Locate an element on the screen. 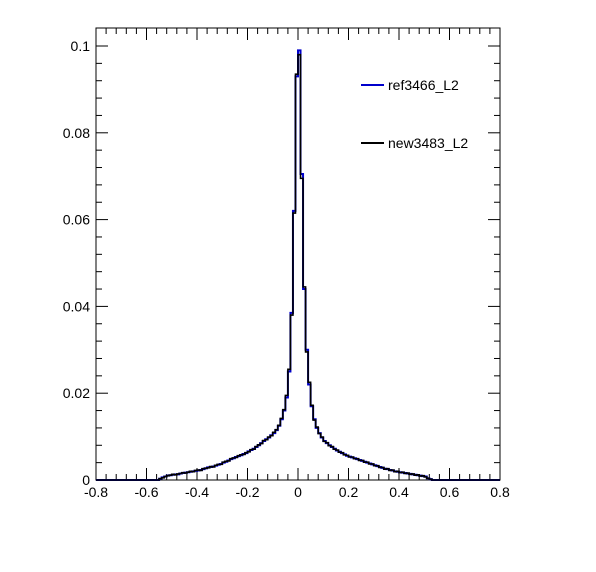  x-tick-label: -0.2 is located at coordinates (247, 492).